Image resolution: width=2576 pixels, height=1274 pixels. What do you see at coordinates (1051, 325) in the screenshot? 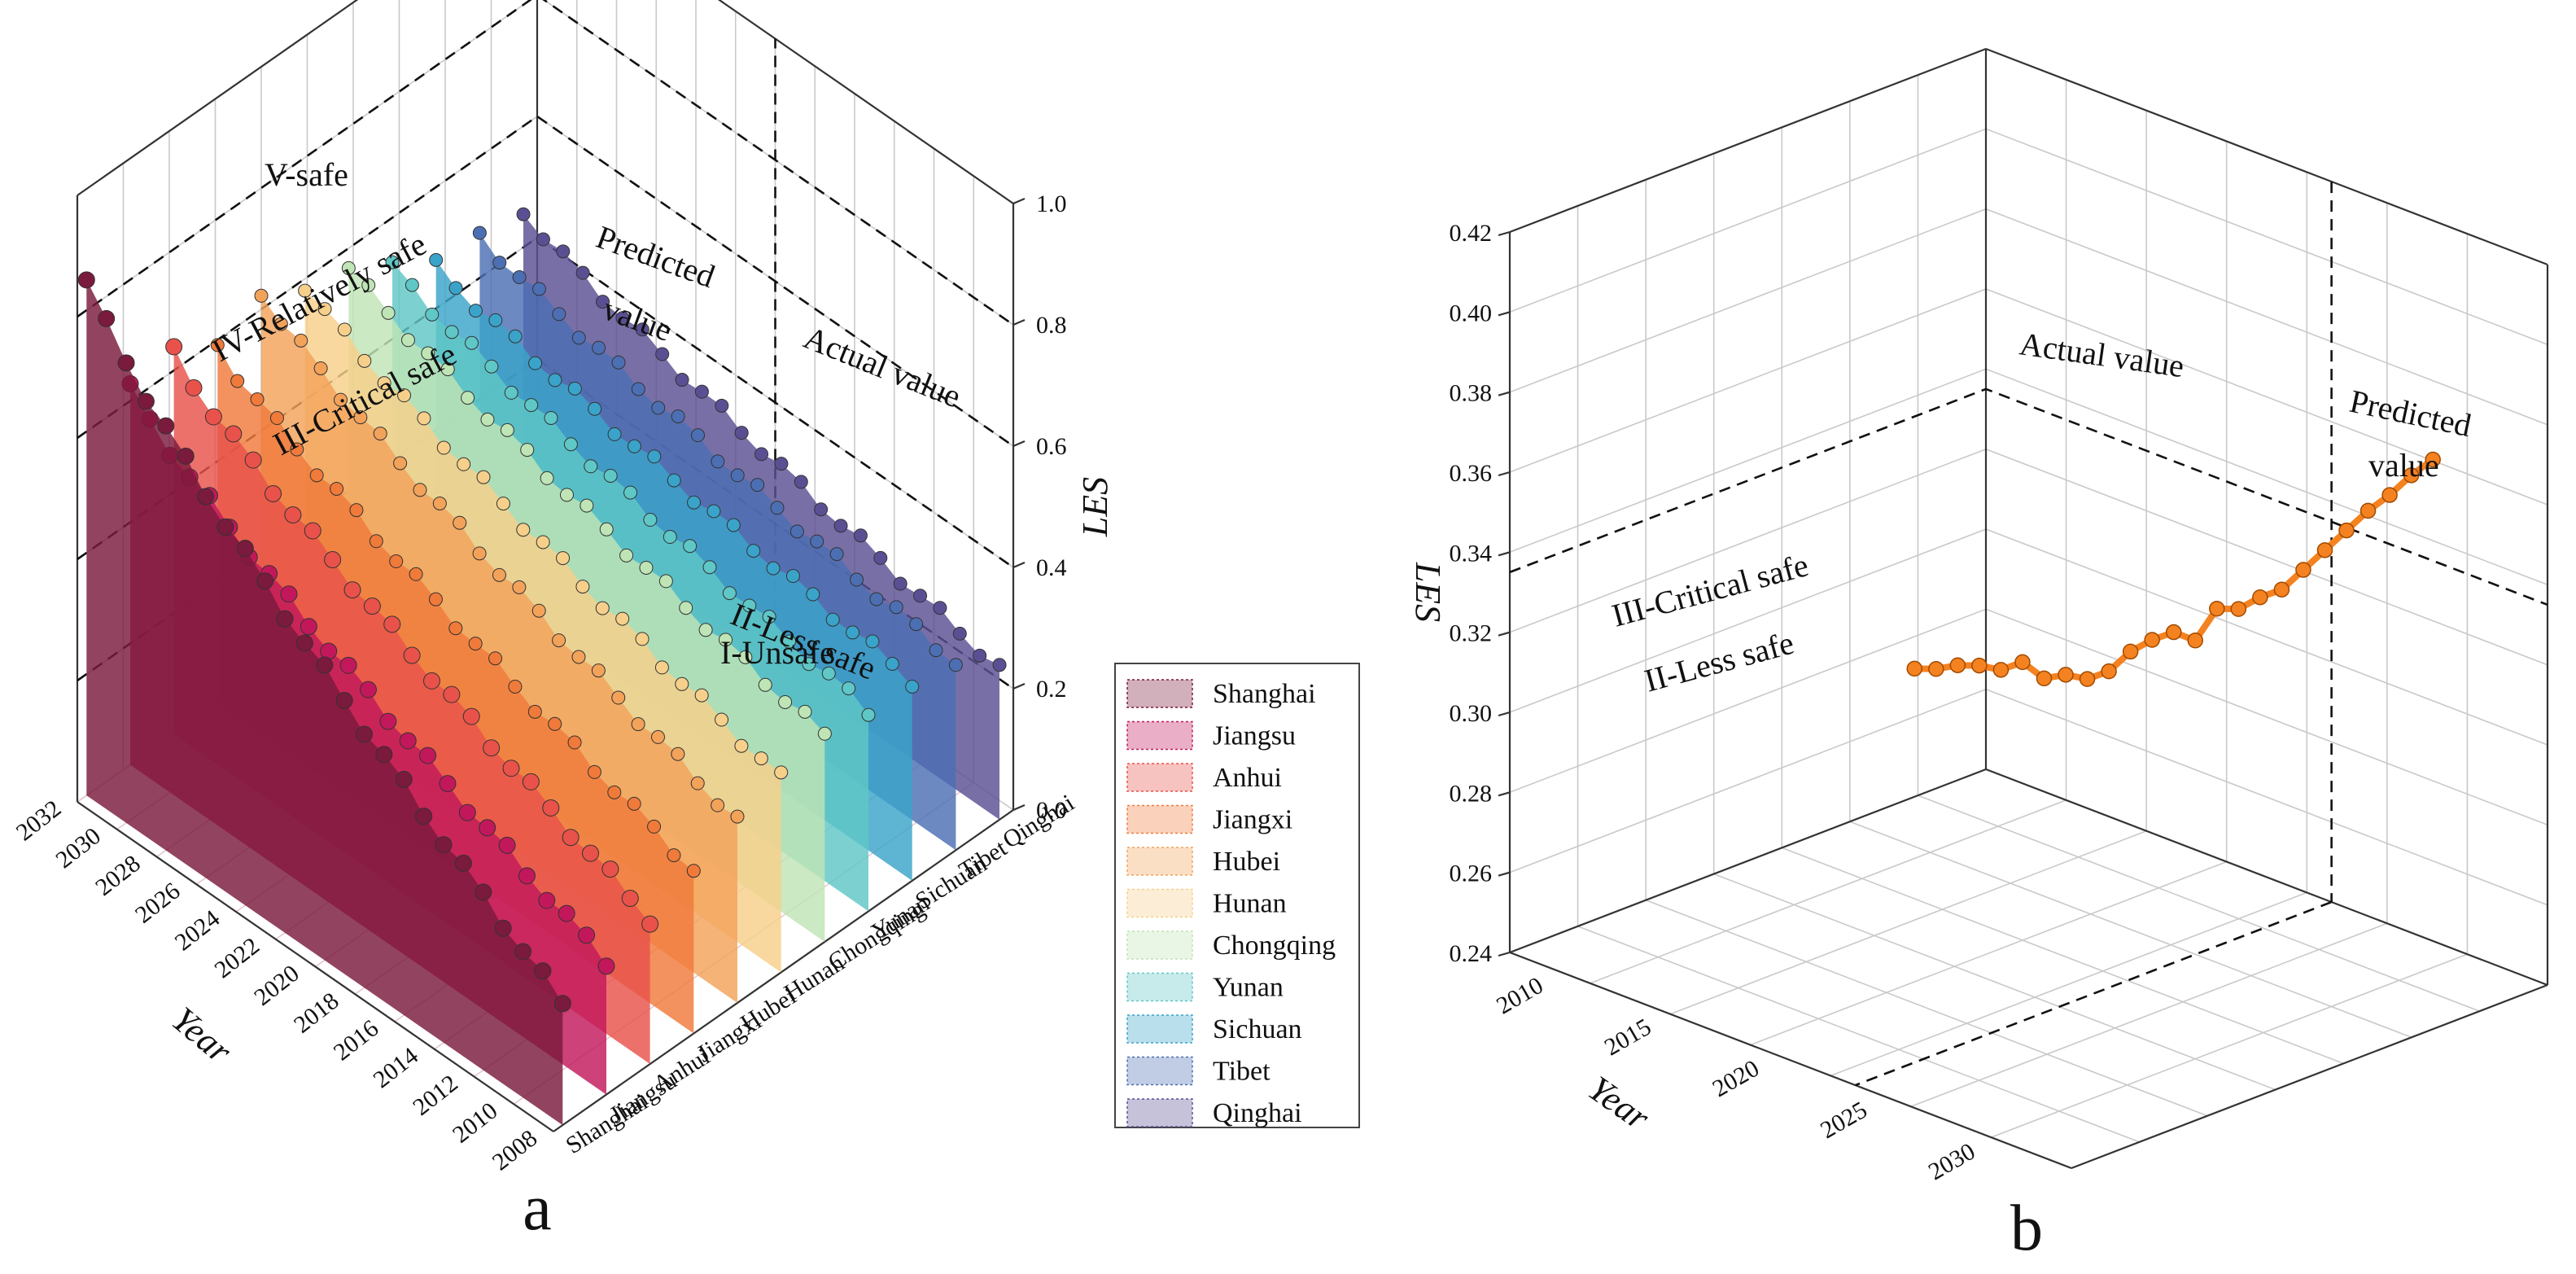
I see `les-tick-label: 0.8` at bounding box center [1051, 325].